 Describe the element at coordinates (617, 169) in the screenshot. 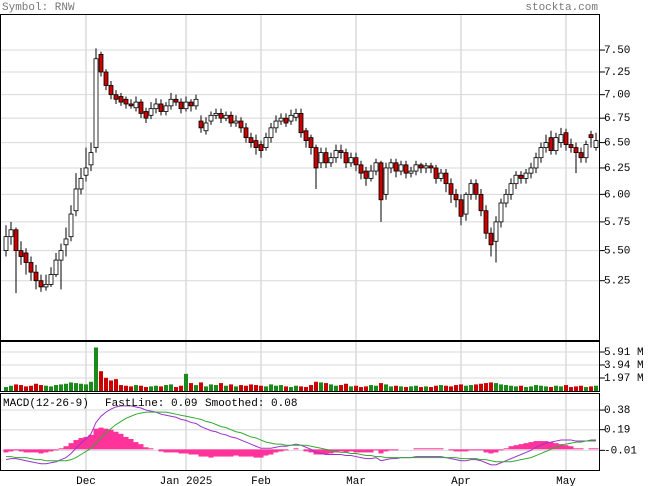

I see `y-tick-label: 6.25` at that location.